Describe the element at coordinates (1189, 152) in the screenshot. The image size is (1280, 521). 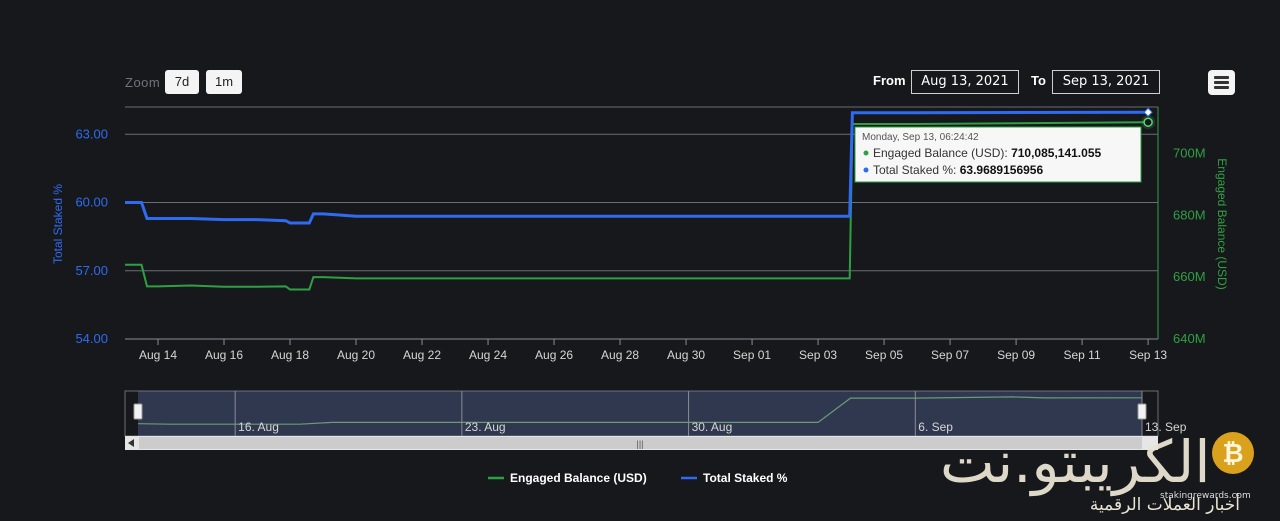
I see `y-right-tick-label: 700M` at that location.